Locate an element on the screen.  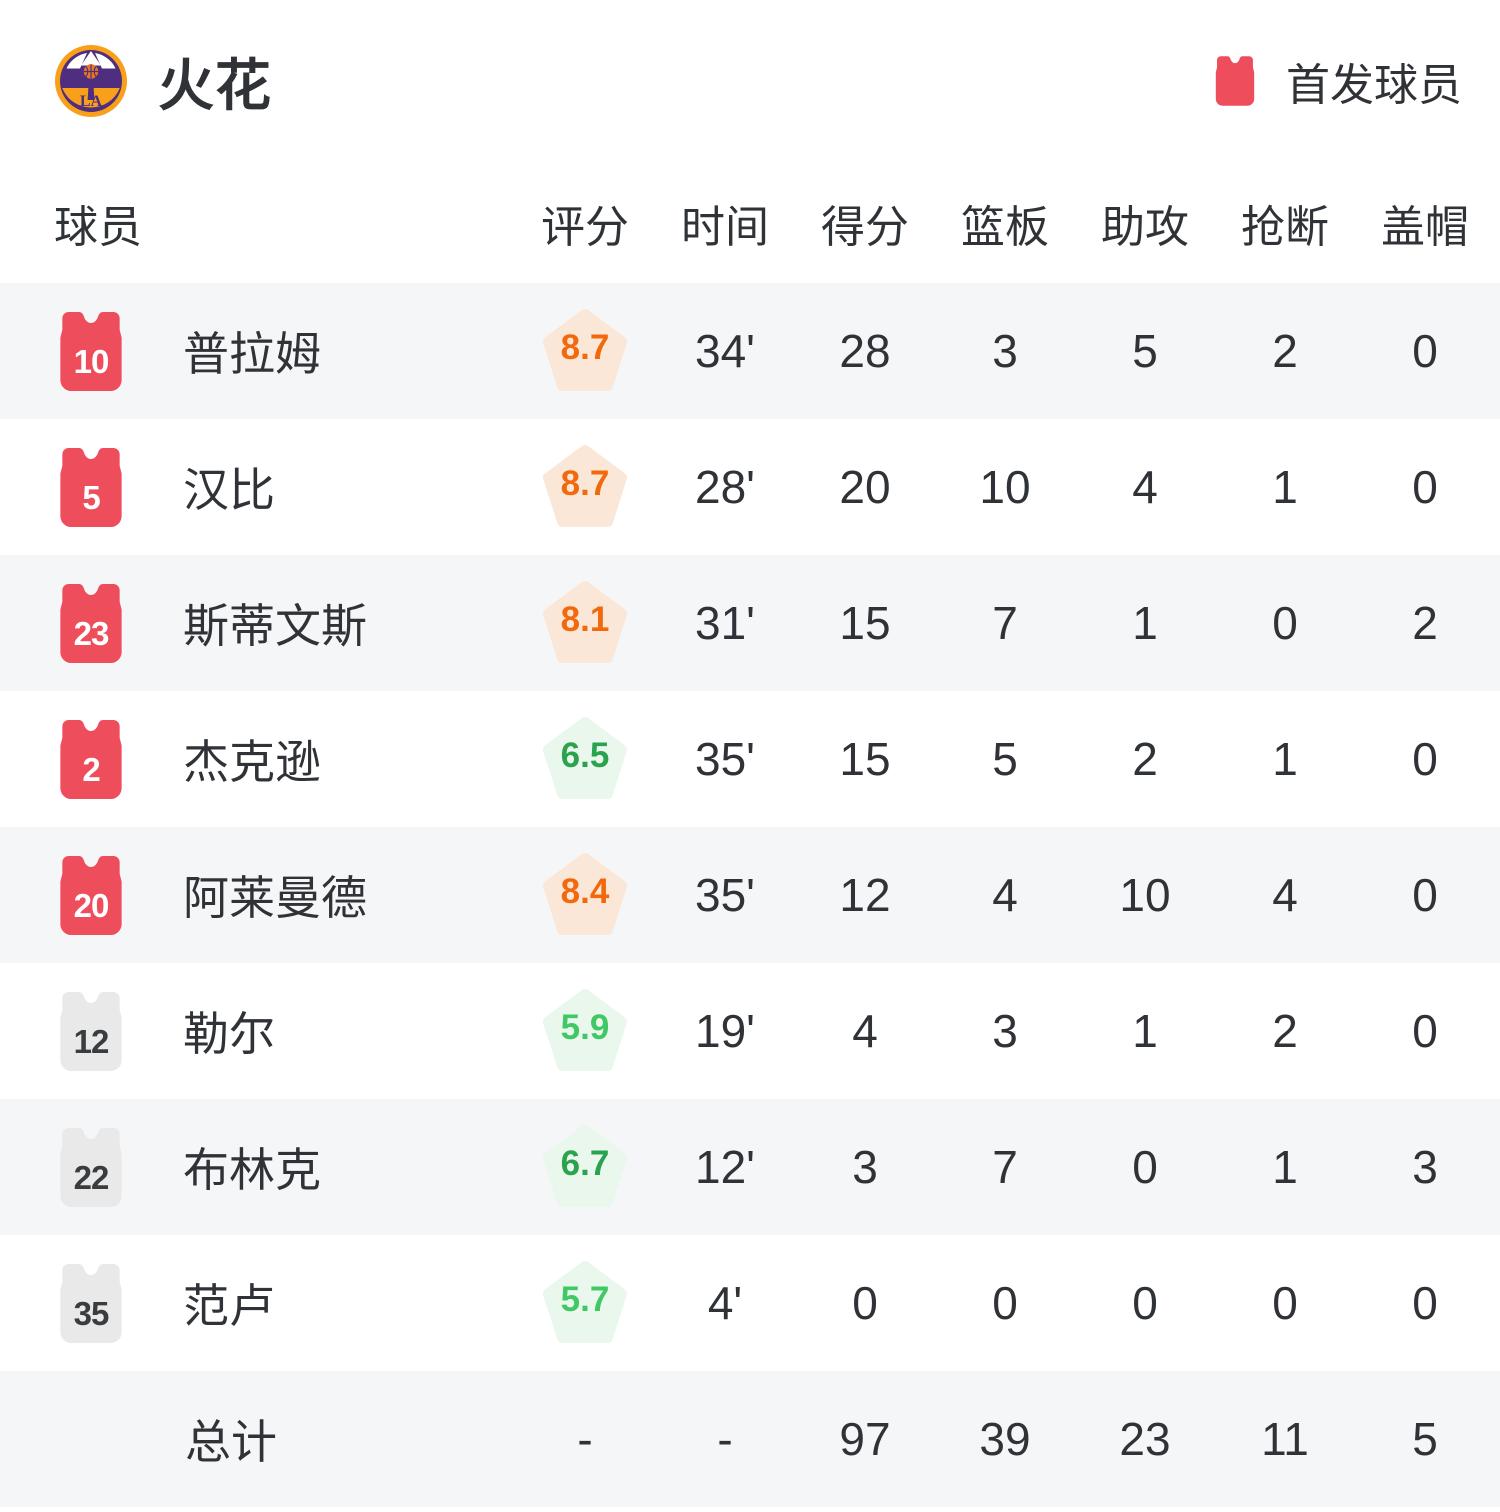
col-header-rating: 评分 is located at coordinates (585, 227).